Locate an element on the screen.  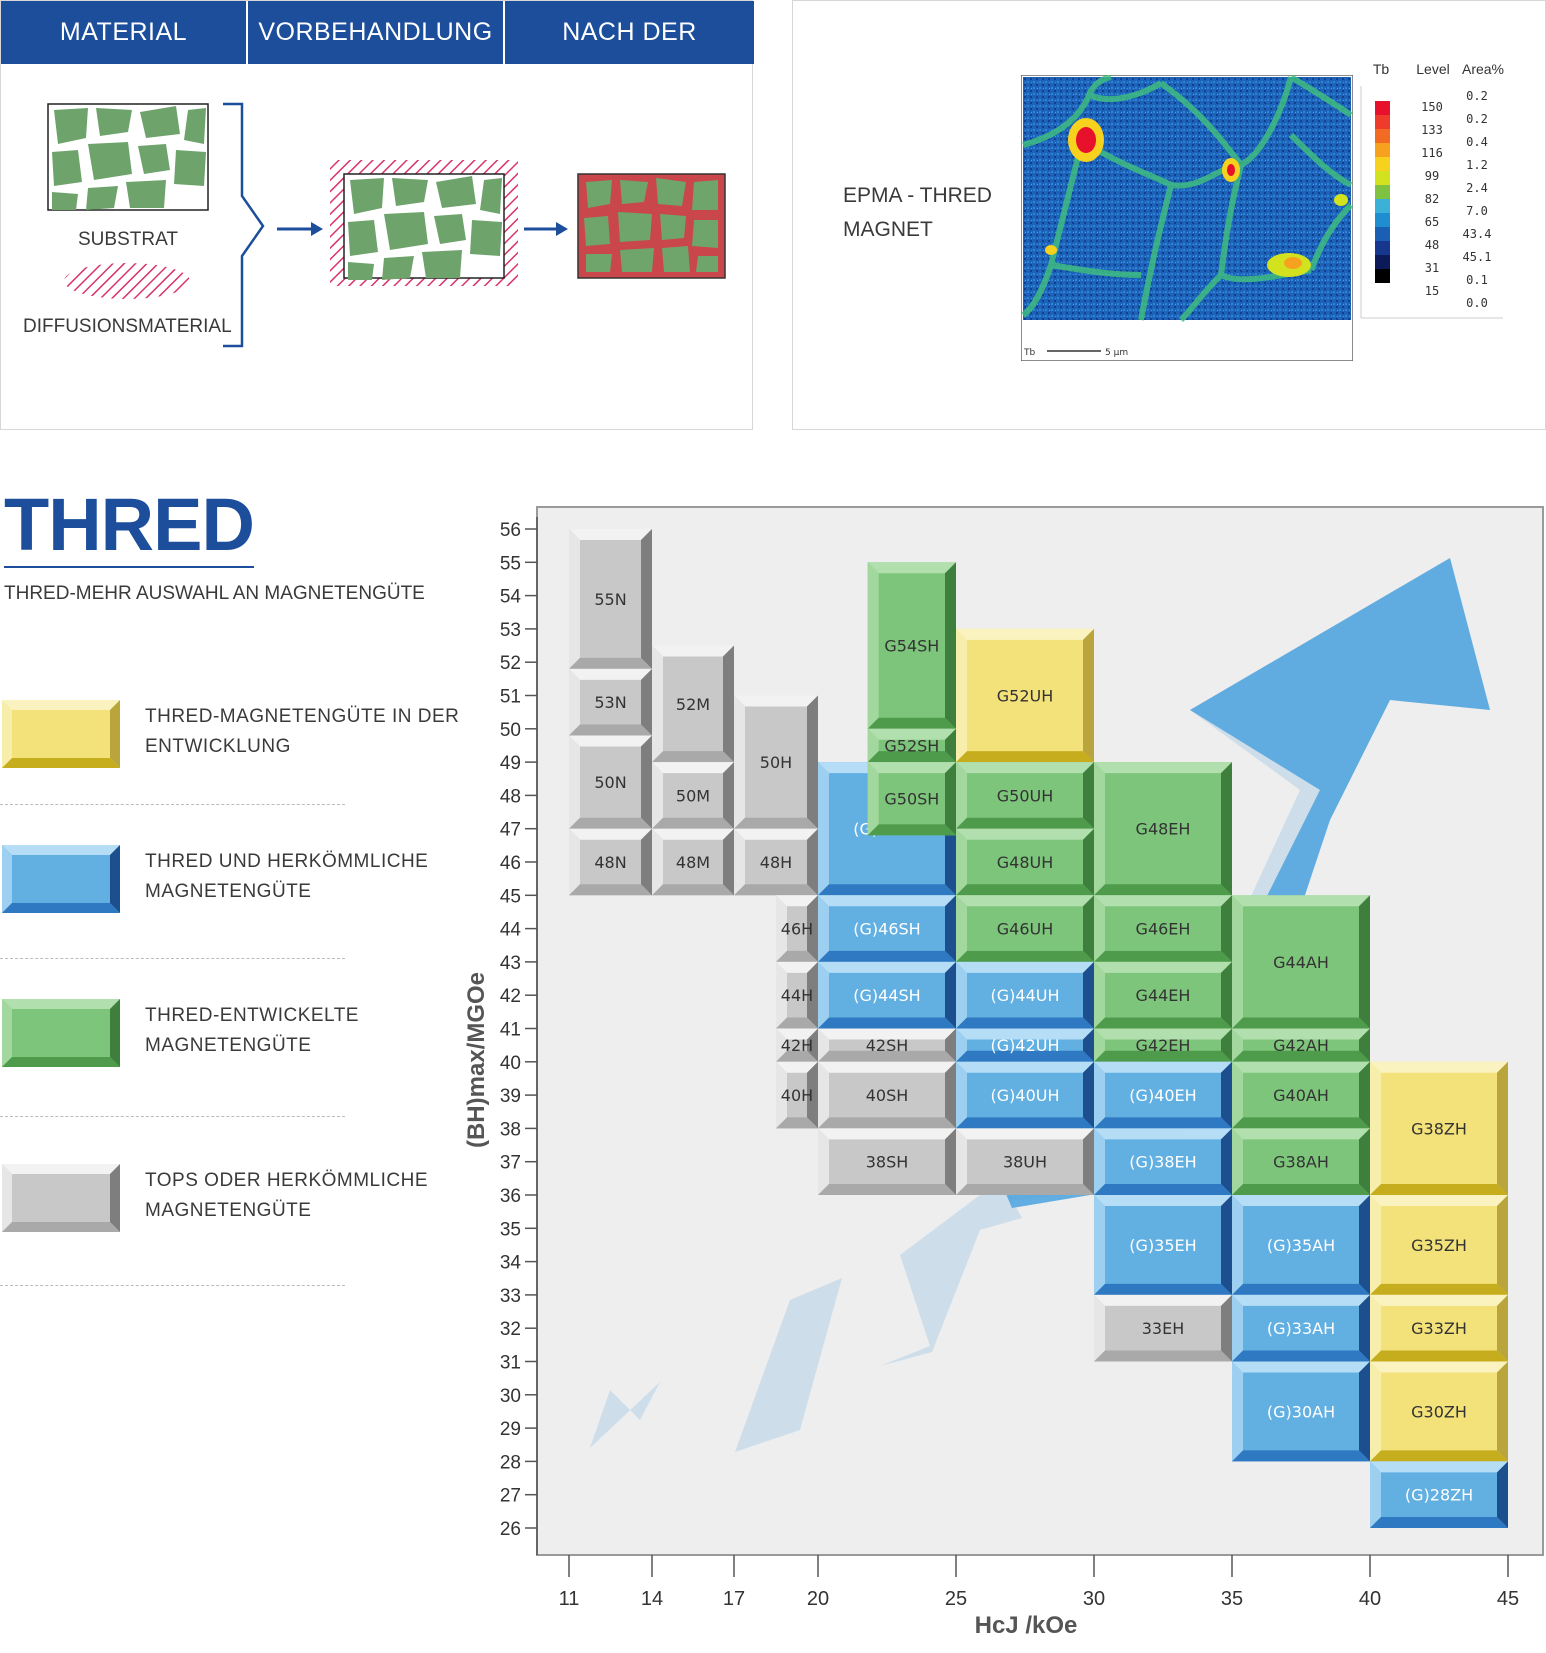
grade-block: 50N is located at coordinates (610, 782).